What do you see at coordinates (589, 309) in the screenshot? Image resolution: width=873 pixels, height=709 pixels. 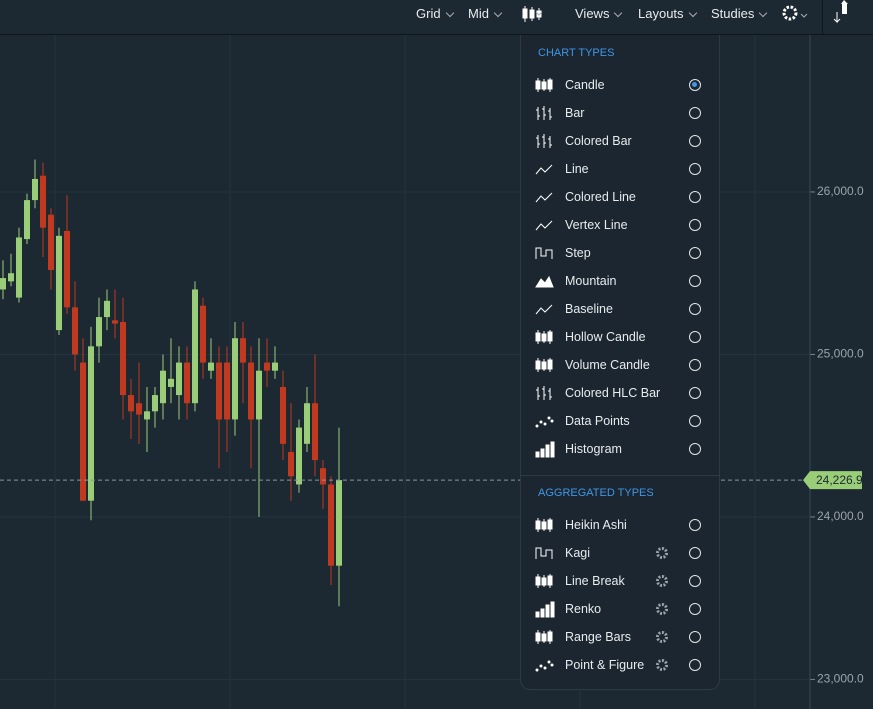 I see `menu-item-label: Baseline` at bounding box center [589, 309].